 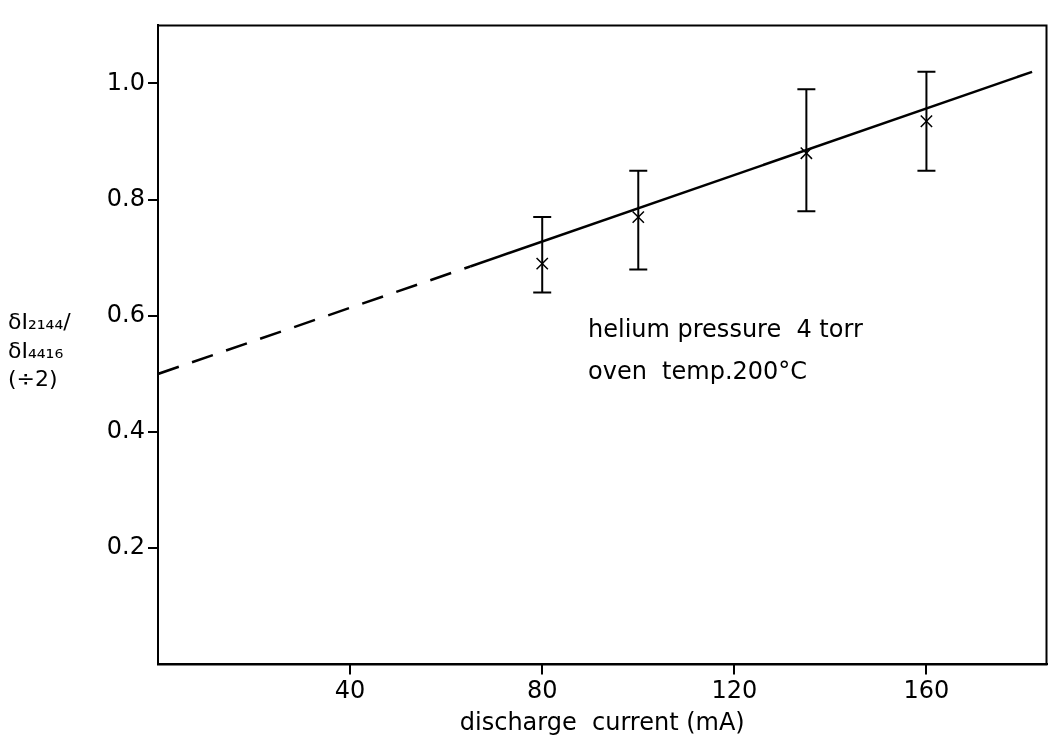 What do you see at coordinates (734, 690) in the screenshot?
I see `x-tick-label: 120` at bounding box center [734, 690].